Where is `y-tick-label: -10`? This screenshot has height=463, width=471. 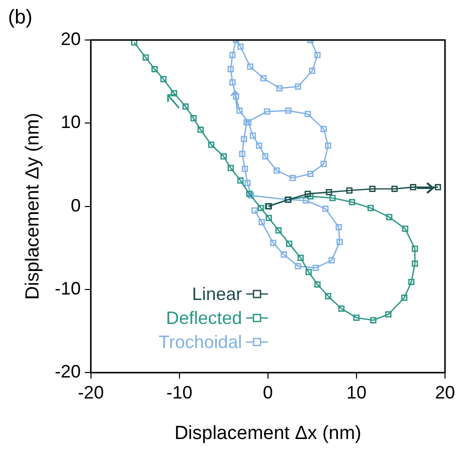 y-tick-label: -10 is located at coordinates (67, 288).